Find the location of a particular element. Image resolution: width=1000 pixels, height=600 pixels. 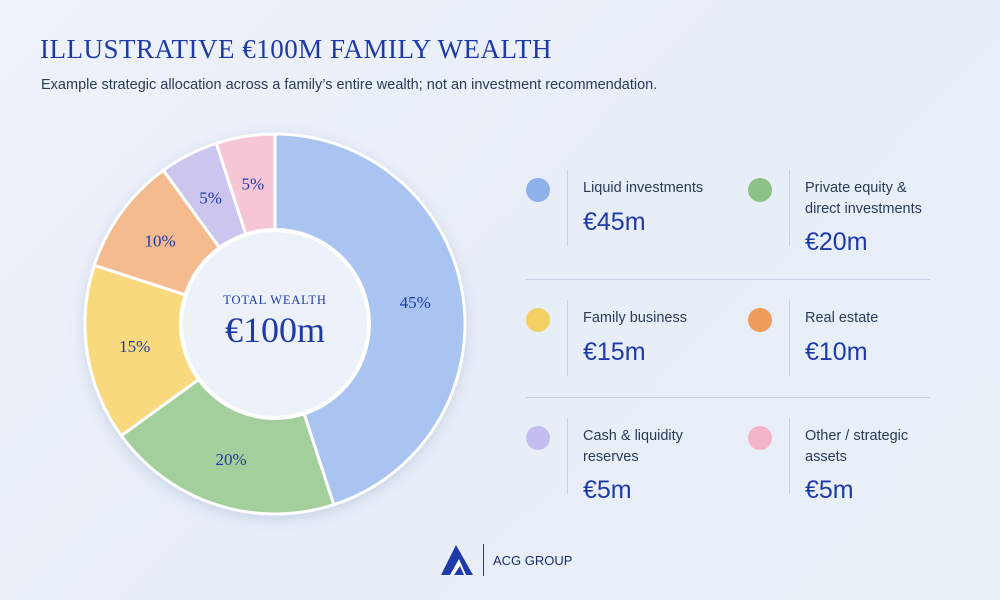

chart-title: ILLUSTRATIVE €100M FAMILY WEALTH is located at coordinates (296, 49).